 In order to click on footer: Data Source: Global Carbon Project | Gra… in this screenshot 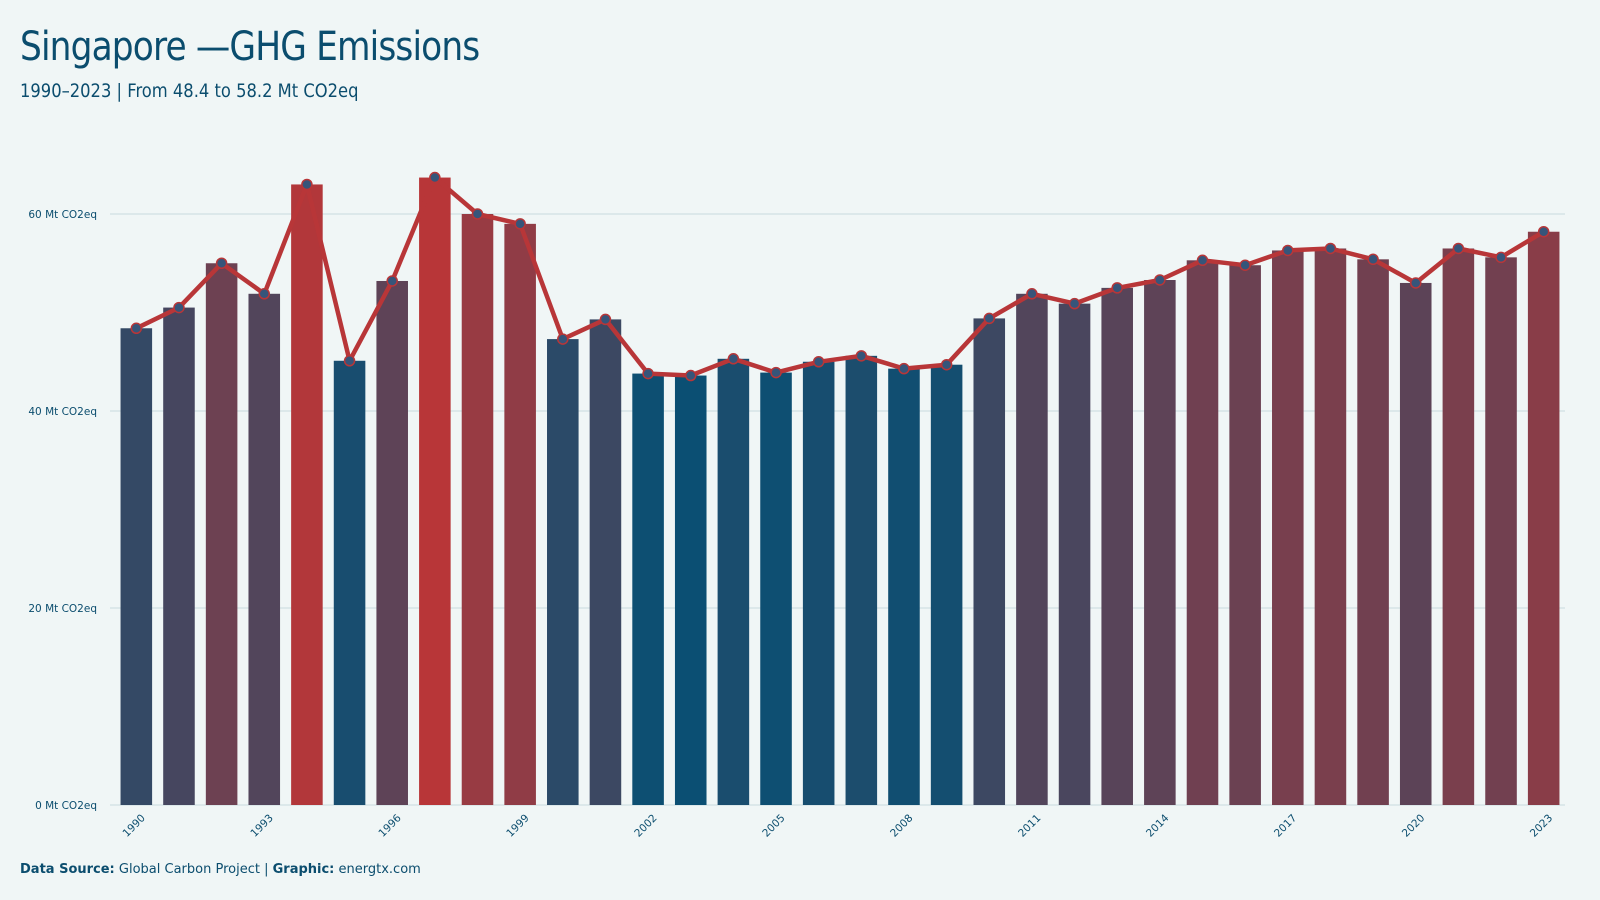, I will do `click(220, 869)`.